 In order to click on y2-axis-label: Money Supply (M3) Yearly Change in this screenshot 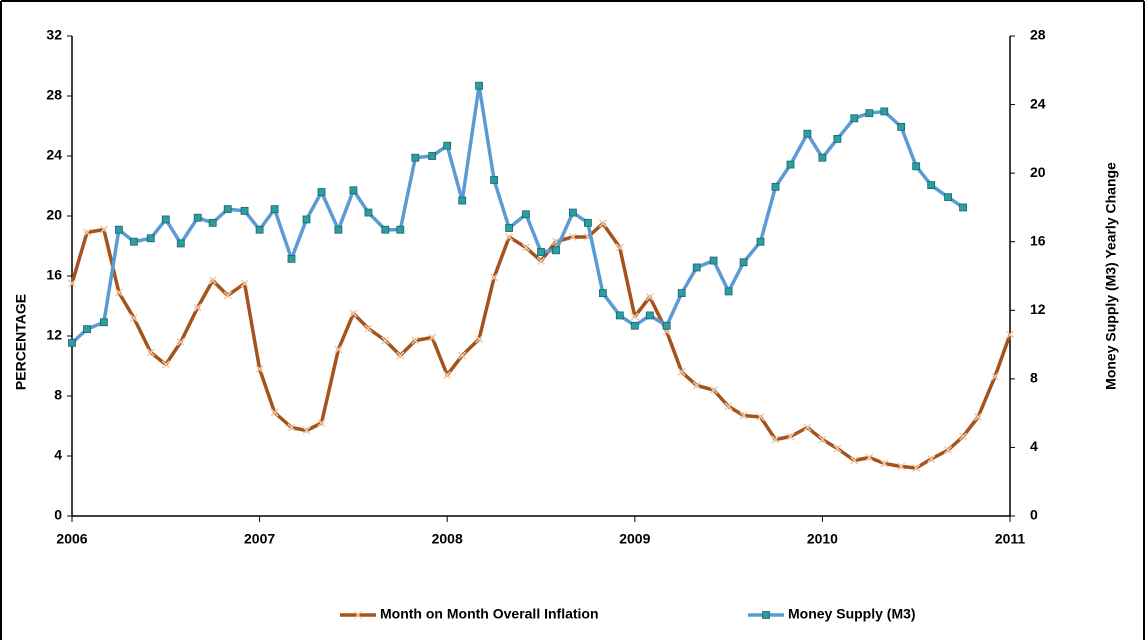, I will do `click(1111, 276)`.